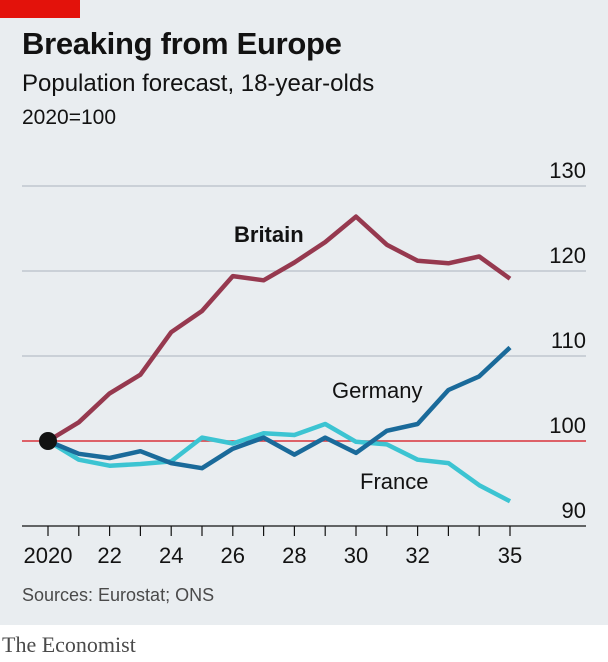 This screenshot has height=662, width=608. Describe the element at coordinates (294, 555) in the screenshot. I see `x-tick-label-2028: 28` at that location.